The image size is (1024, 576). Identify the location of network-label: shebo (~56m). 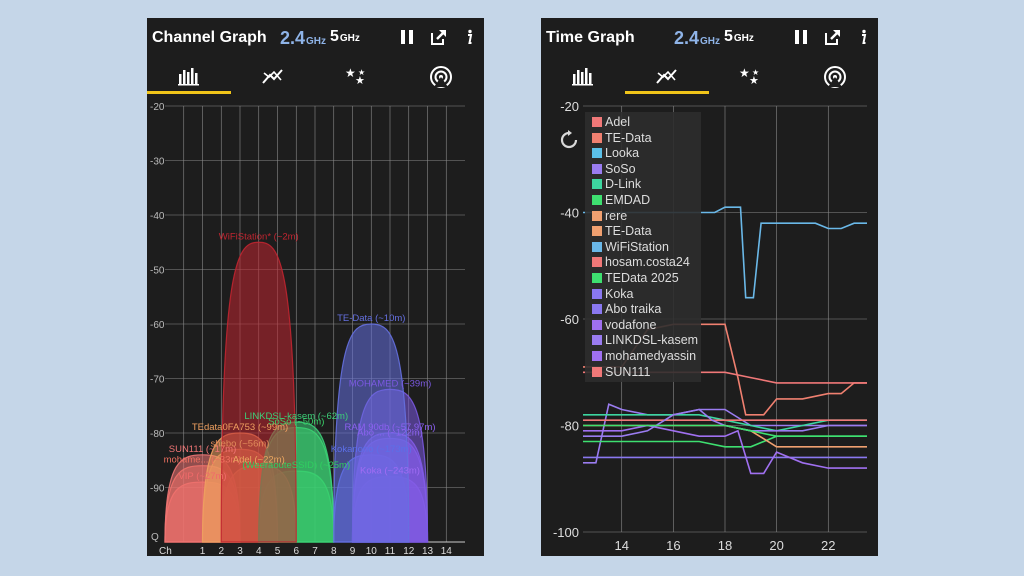
(240, 443).